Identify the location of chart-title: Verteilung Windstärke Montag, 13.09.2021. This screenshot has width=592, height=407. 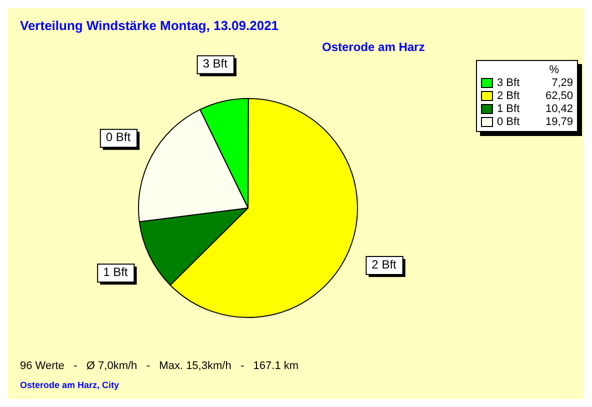
(149, 25).